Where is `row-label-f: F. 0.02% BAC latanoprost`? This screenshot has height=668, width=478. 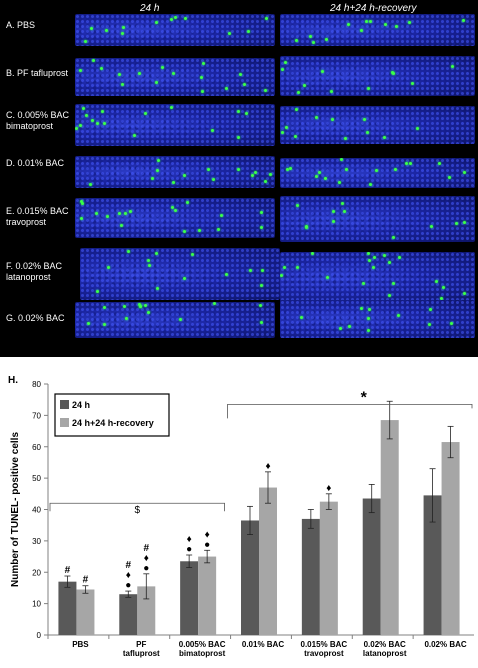
row-label-f: F. 0.02% BAC latanoprost is located at coordinates (34, 271).